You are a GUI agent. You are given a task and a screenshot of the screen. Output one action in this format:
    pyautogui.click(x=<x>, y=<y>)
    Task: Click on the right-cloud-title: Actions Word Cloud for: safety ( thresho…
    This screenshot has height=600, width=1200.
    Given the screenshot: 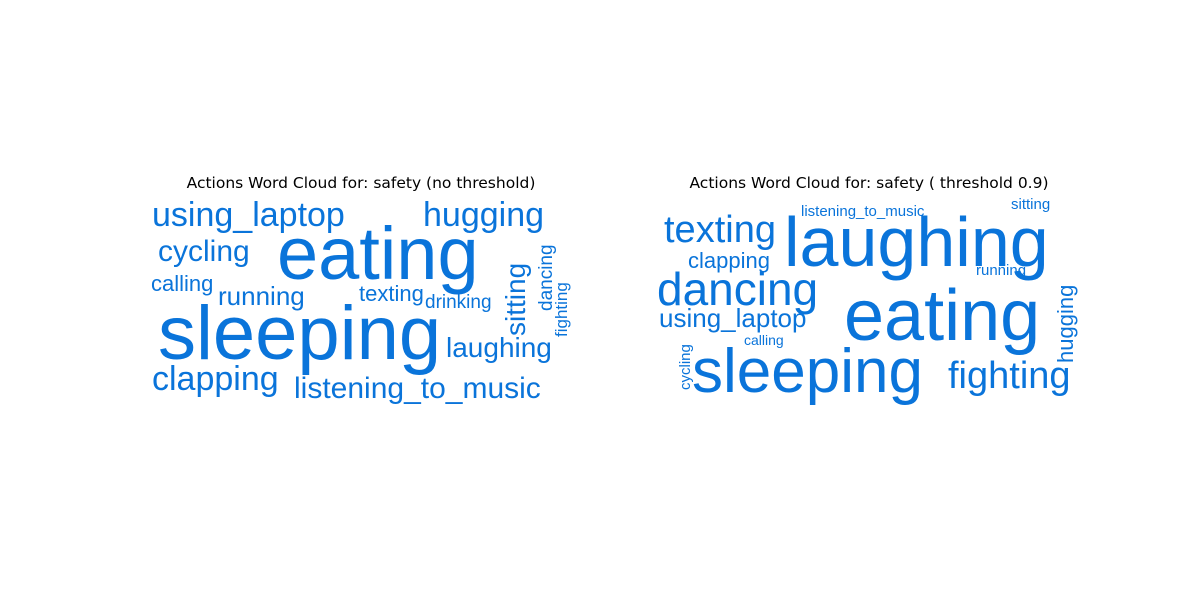 What is the action you would take?
    pyautogui.click(x=869, y=183)
    